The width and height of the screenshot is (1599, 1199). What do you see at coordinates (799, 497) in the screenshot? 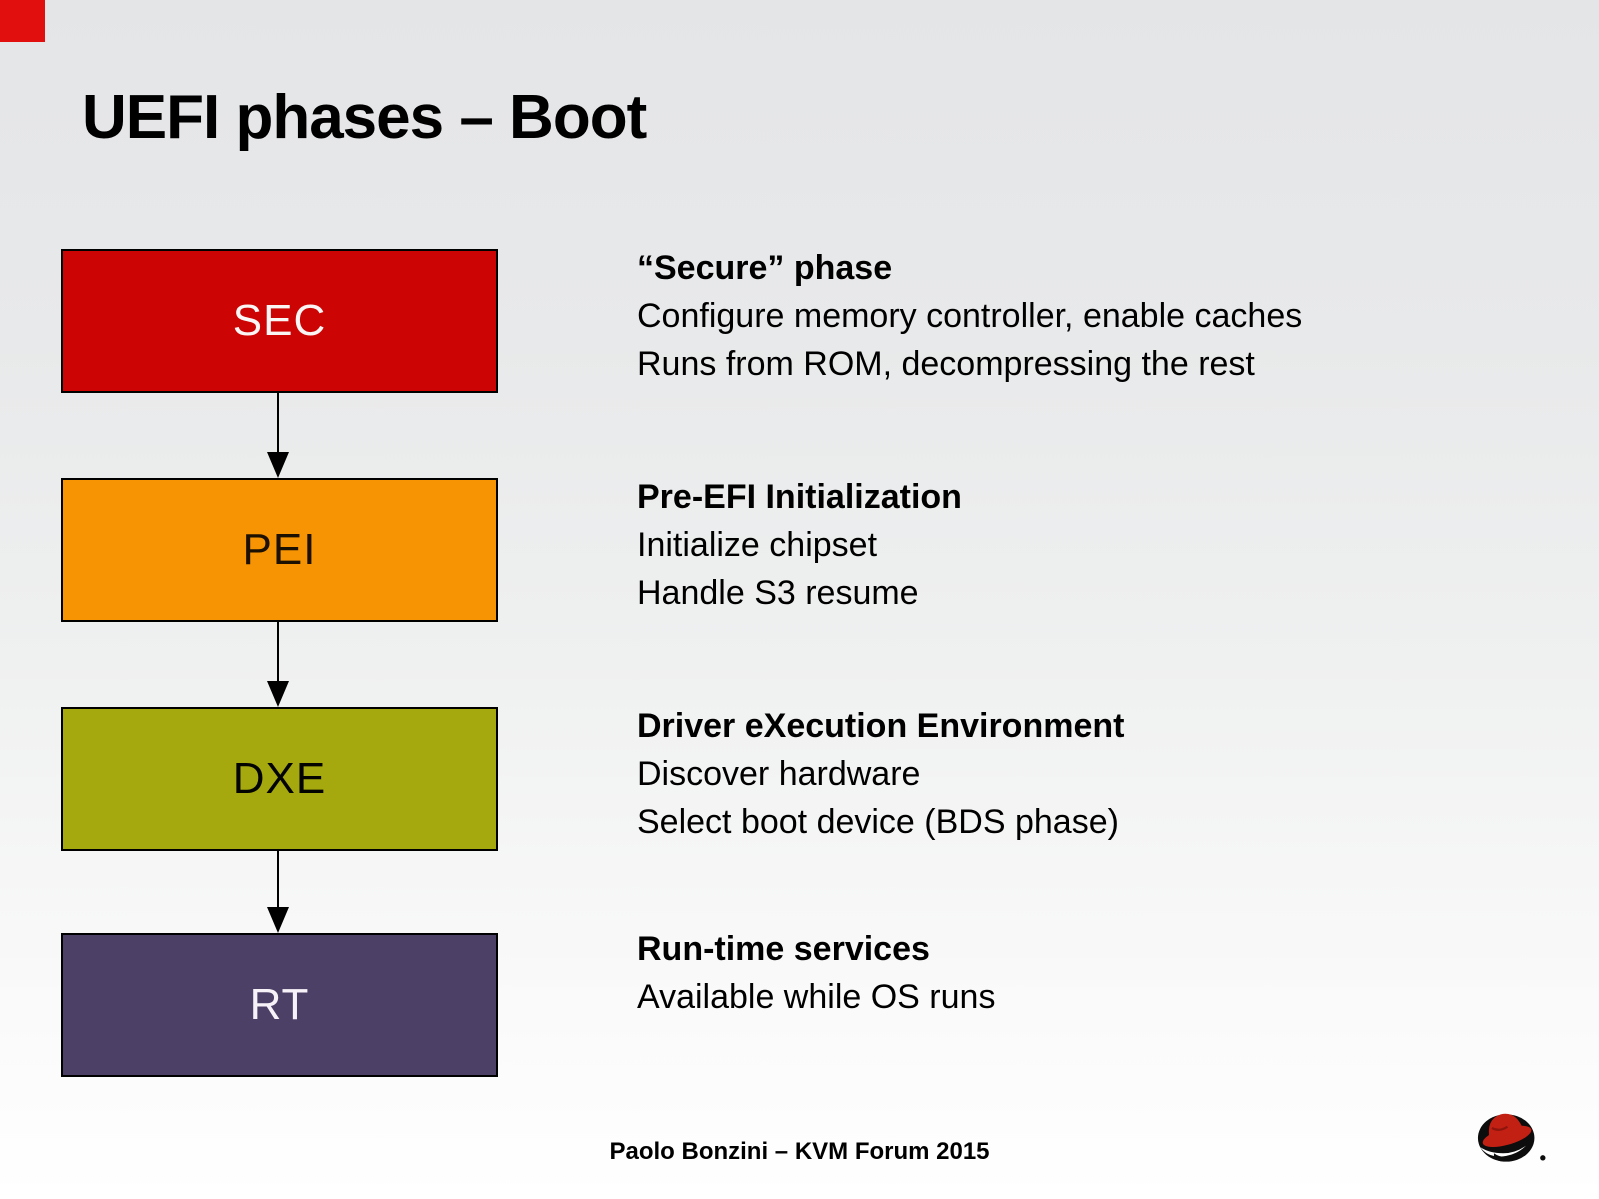
I see `phase-desc-pei-heading: Pre-EFI Initialization` at bounding box center [799, 497].